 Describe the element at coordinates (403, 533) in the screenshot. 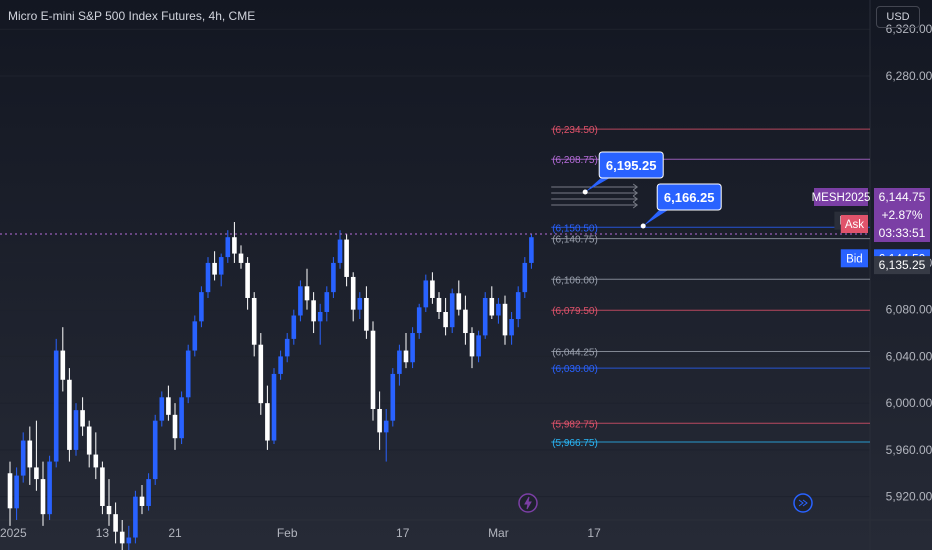

I see `time-tick-label: 17` at that location.